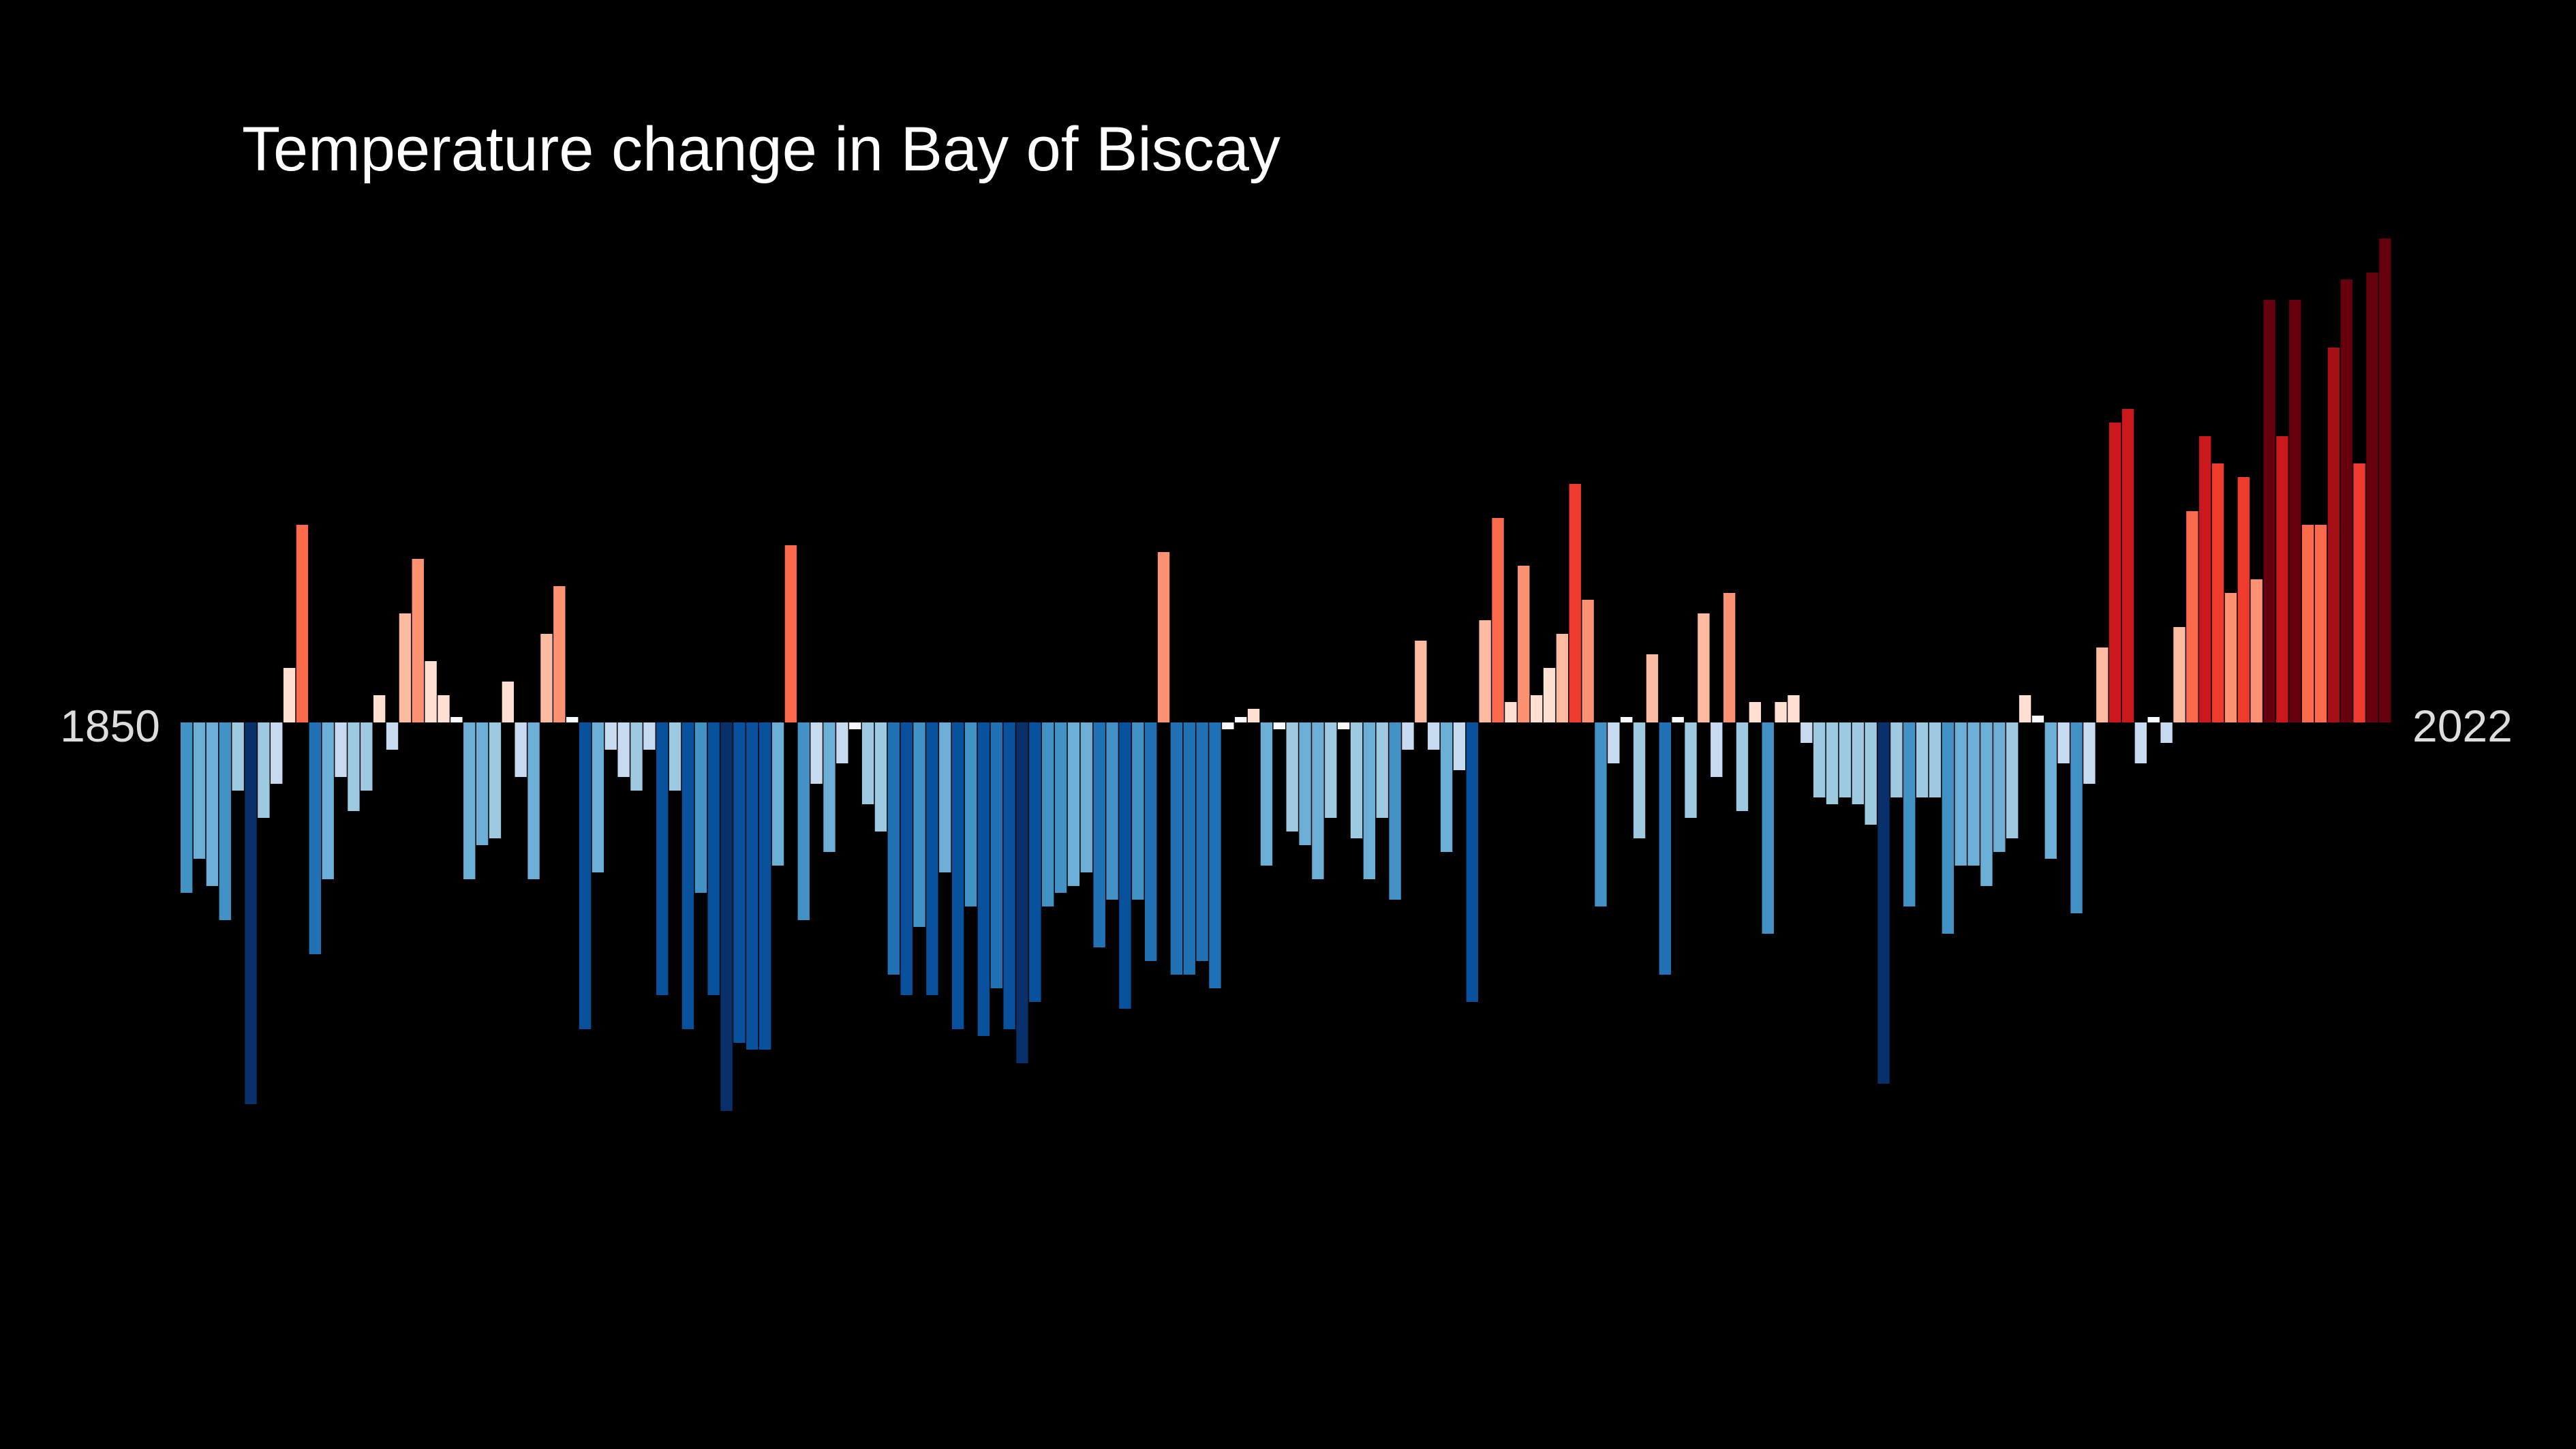  I want to click on bar-1910, so click(957, 875).